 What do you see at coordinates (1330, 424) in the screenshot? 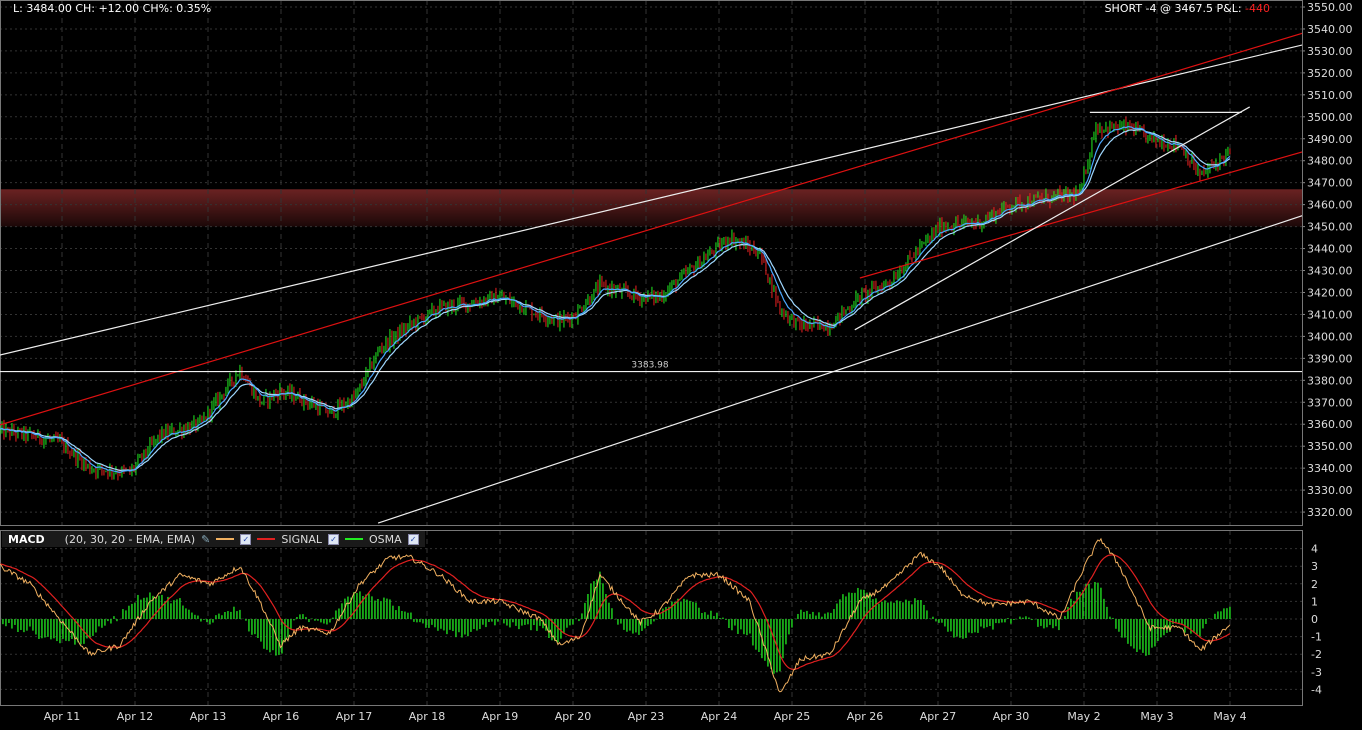
I see `price-tick-label: 3360.00` at bounding box center [1330, 424].